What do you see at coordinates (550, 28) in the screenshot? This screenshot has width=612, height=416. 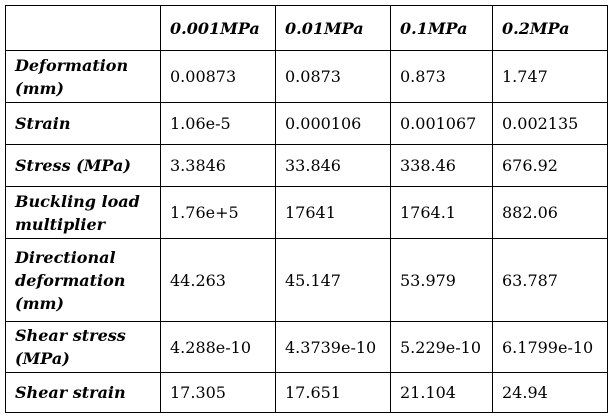 I see `column-header: 0.2MPa` at bounding box center [550, 28].